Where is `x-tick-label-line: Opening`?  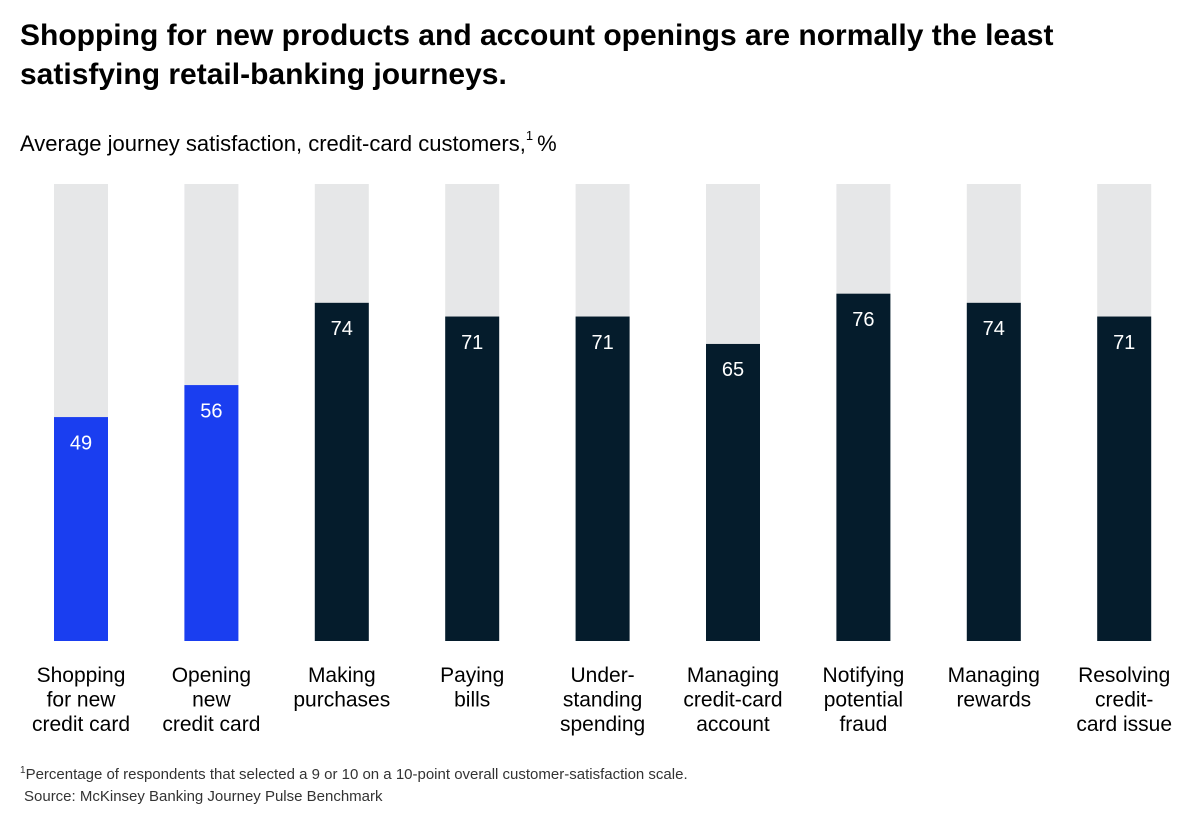
x-tick-label-line: Opening is located at coordinates (211, 675).